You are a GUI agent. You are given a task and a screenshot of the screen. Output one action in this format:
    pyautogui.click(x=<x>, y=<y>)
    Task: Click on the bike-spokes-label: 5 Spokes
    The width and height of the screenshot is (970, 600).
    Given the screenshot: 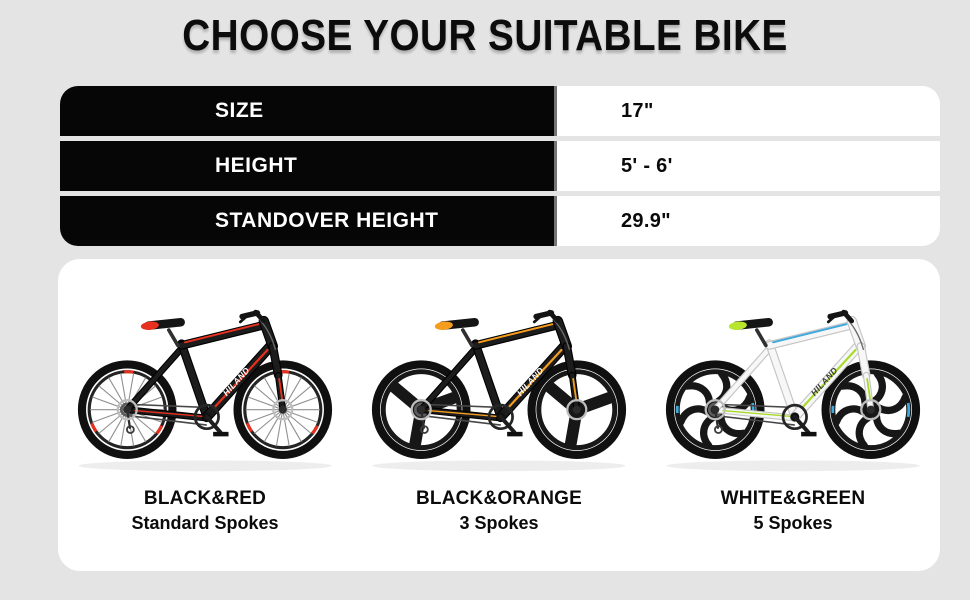 What is the action you would take?
    pyautogui.click(x=793, y=523)
    